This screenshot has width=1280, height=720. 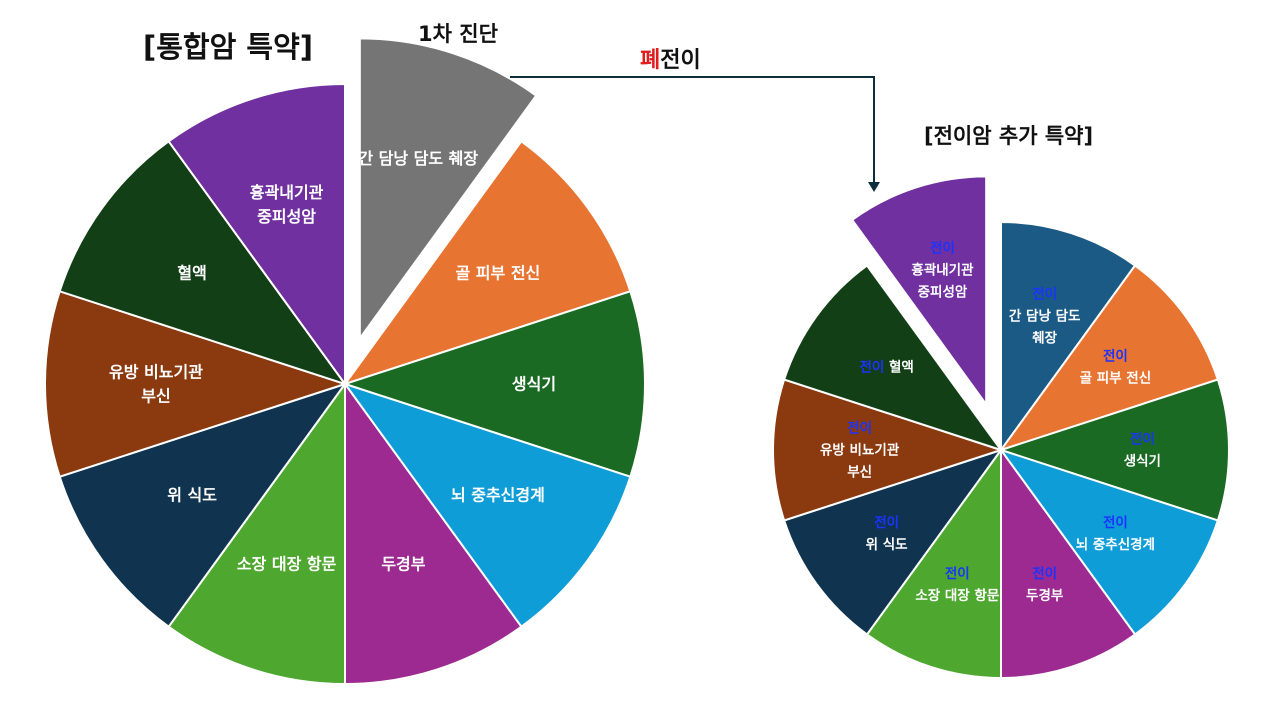 What do you see at coordinates (1045, 315) in the screenshot?
I see `metastasis-slice-1-label: 전이 간 담낭 담도 췌장` at bounding box center [1045, 315].